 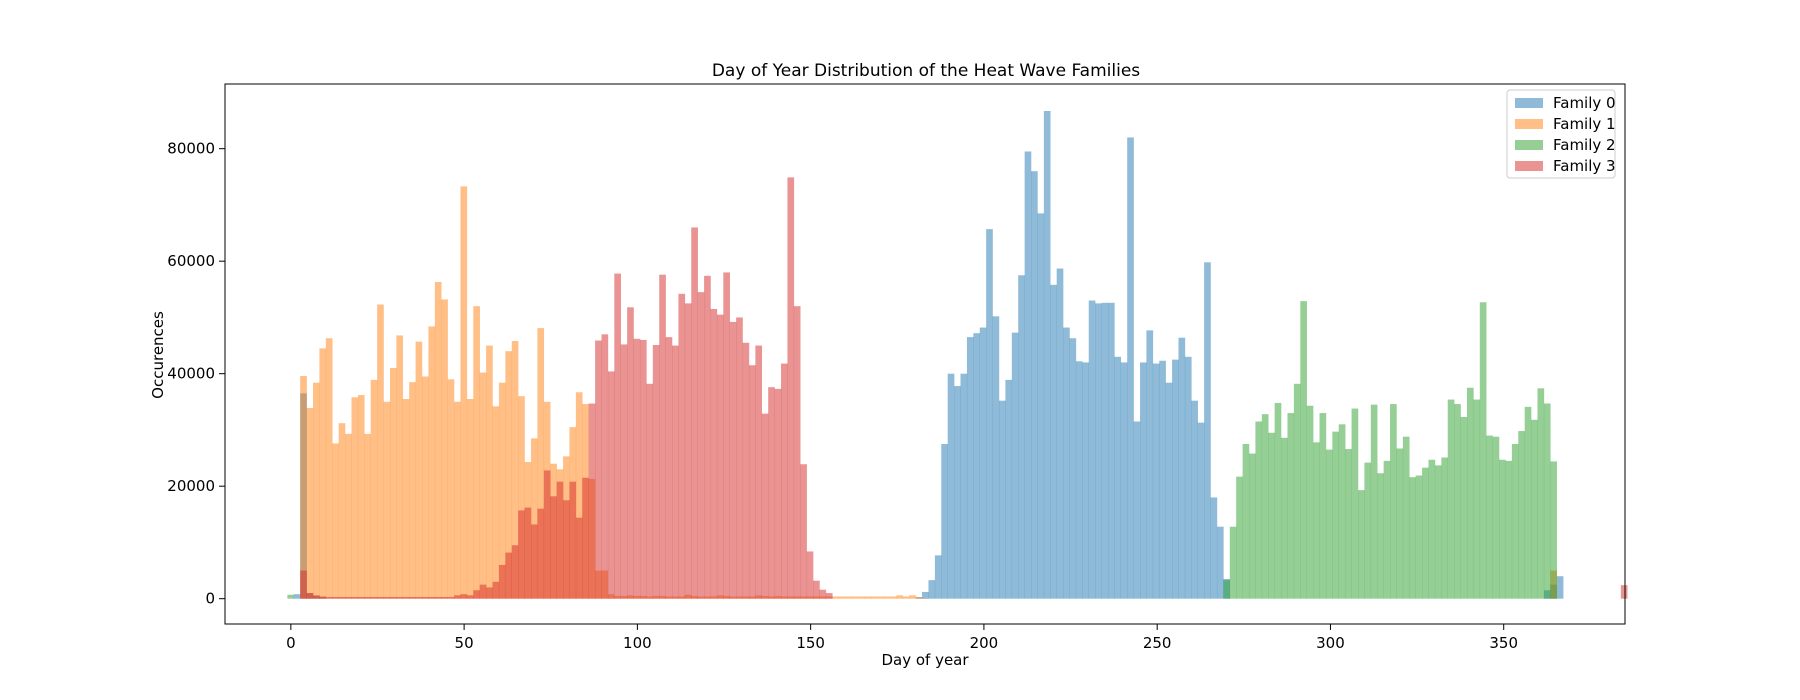 What do you see at coordinates (1584, 103) in the screenshot?
I see `legend-label: Family 0` at bounding box center [1584, 103].